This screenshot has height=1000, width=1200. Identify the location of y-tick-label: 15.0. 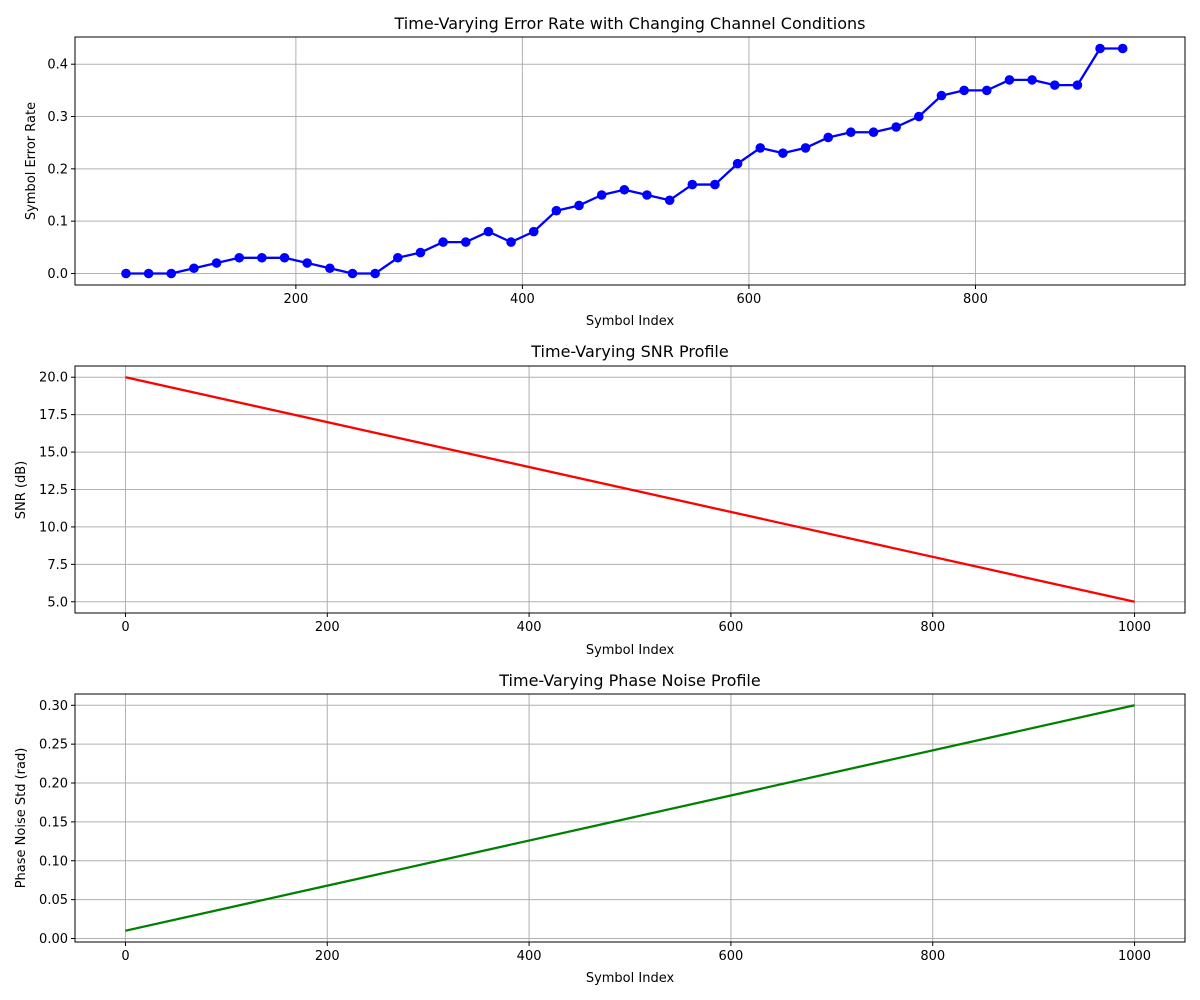
(53, 453).